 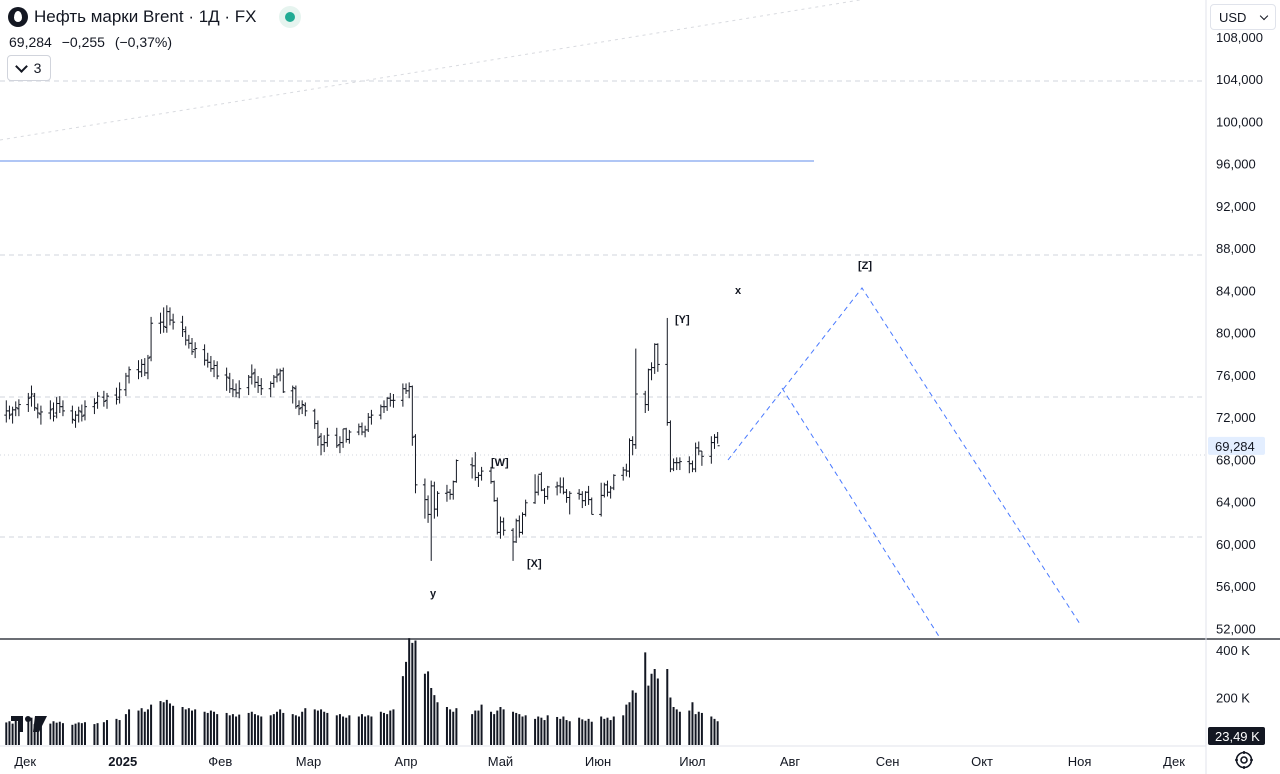 I want to click on price-axis-tick: 72,000, so click(x=1236, y=417).